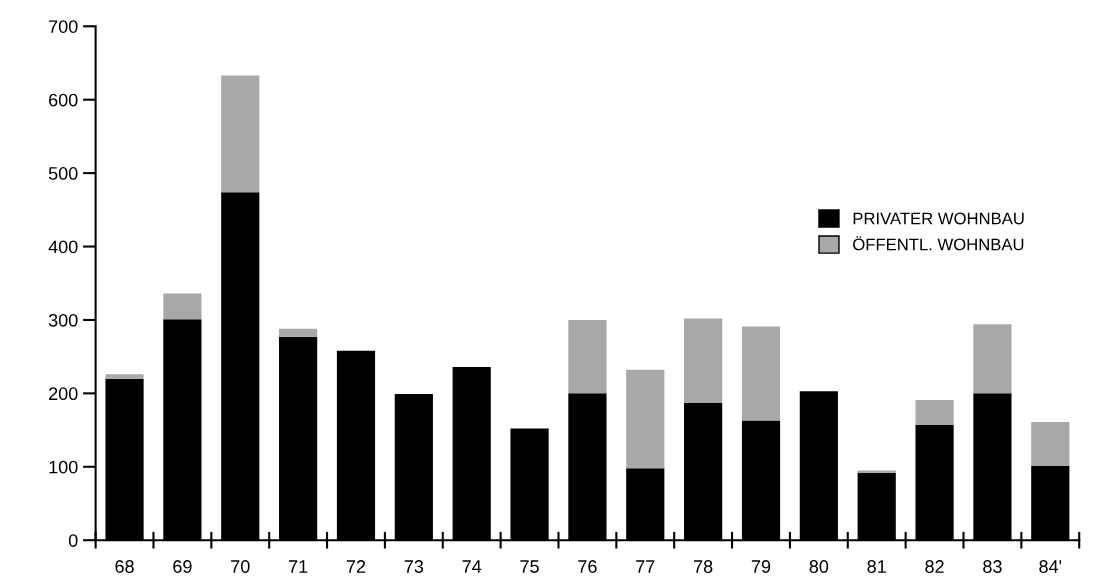 Image resolution: width=1099 pixels, height=584 pixels. I want to click on x-tick-label: 81, so click(876, 566).